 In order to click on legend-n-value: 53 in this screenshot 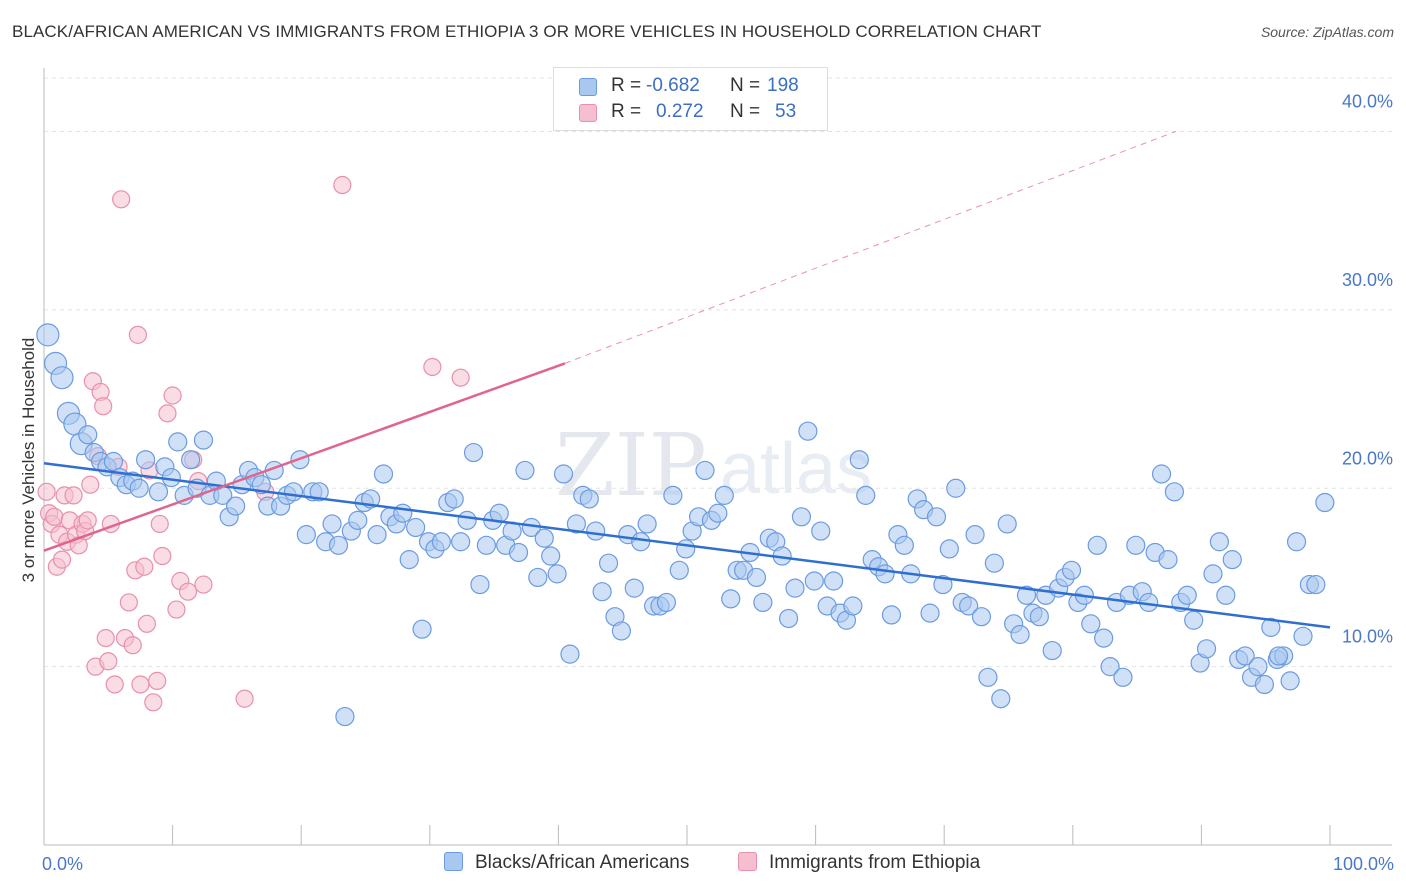, I will do `click(786, 111)`.